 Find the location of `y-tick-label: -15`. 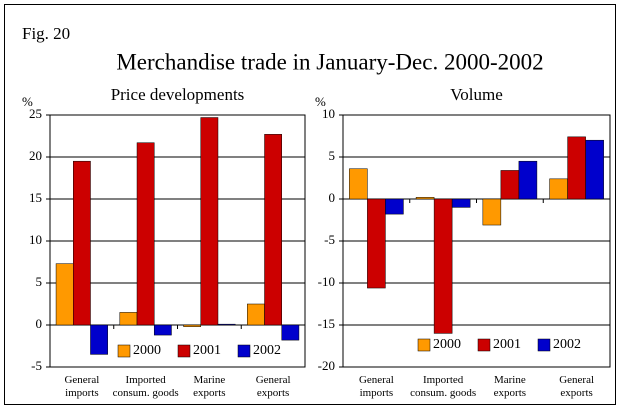

y-tick-label: -15 is located at coordinates (326, 323).